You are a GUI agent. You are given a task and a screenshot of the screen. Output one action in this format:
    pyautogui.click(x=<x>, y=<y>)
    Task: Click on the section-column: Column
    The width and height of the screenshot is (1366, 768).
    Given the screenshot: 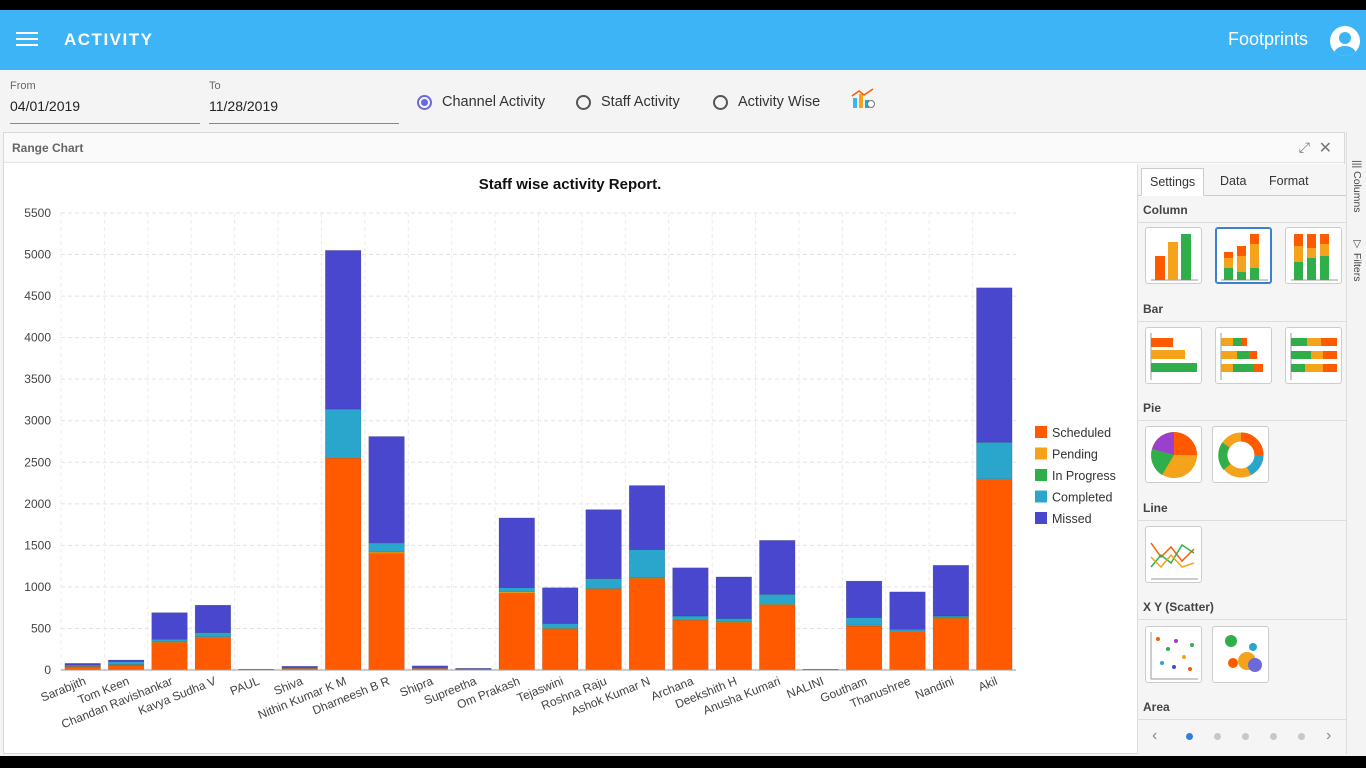 What is the action you would take?
    pyautogui.click(x=1242, y=210)
    